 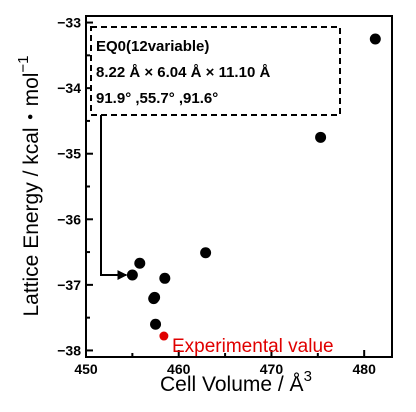 What do you see at coordinates (253, 346) in the screenshot?
I see `experimental-value-label: Experimental value` at bounding box center [253, 346].